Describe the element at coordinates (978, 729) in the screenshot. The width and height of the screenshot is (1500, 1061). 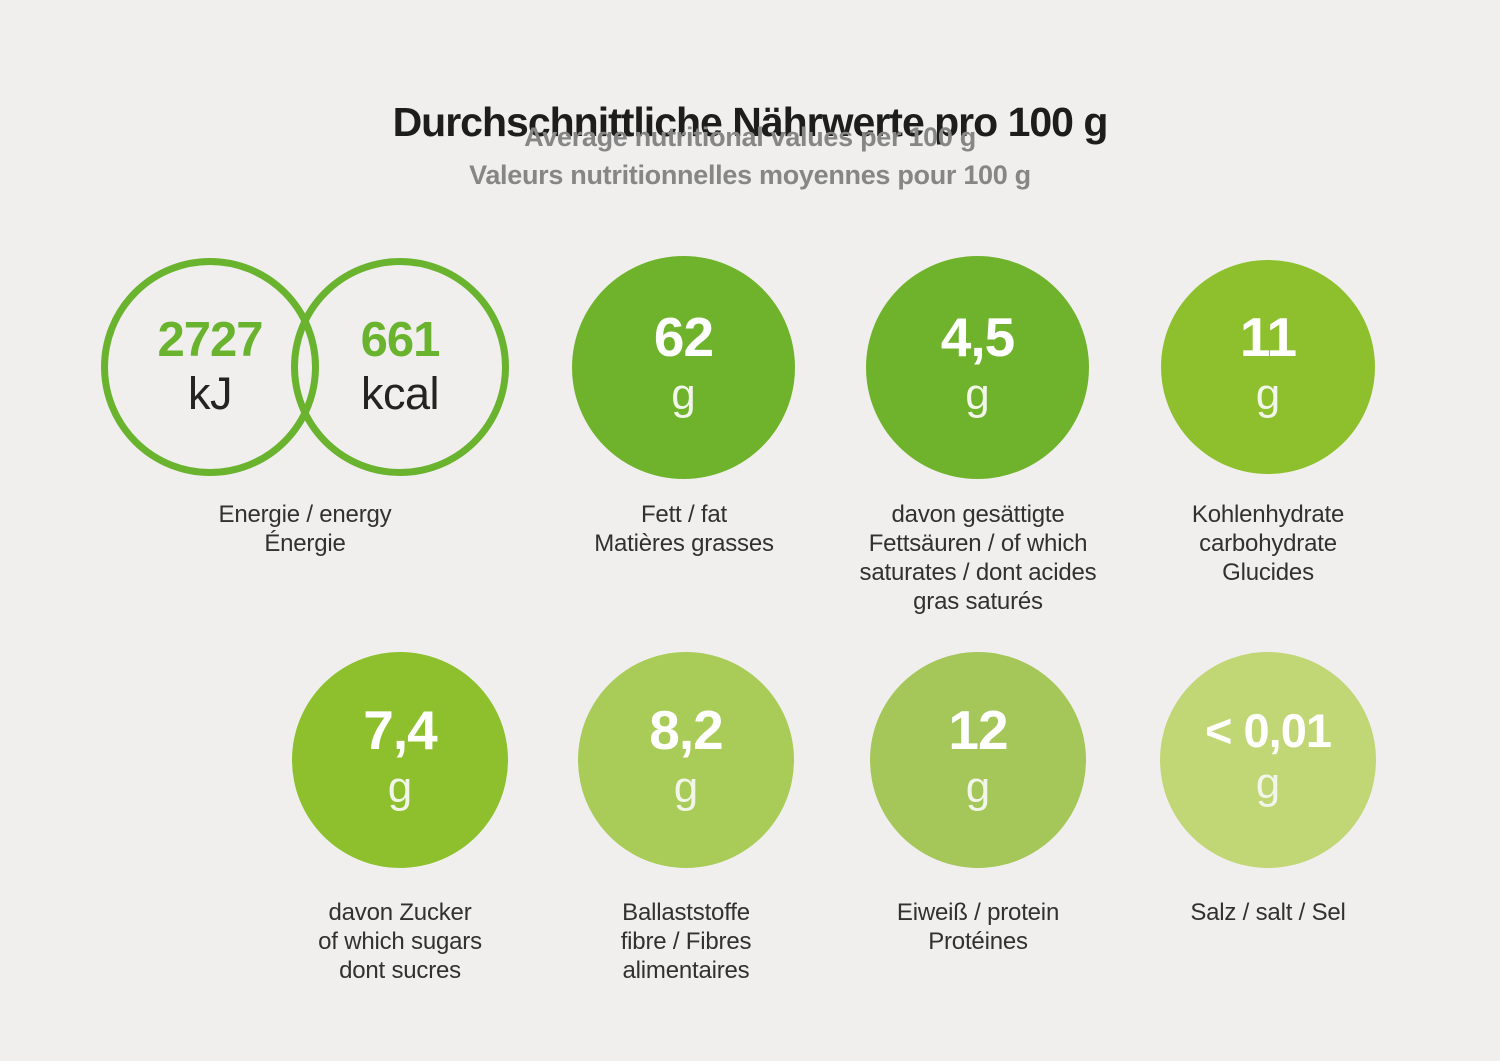
I see `protein-value: 12` at that location.